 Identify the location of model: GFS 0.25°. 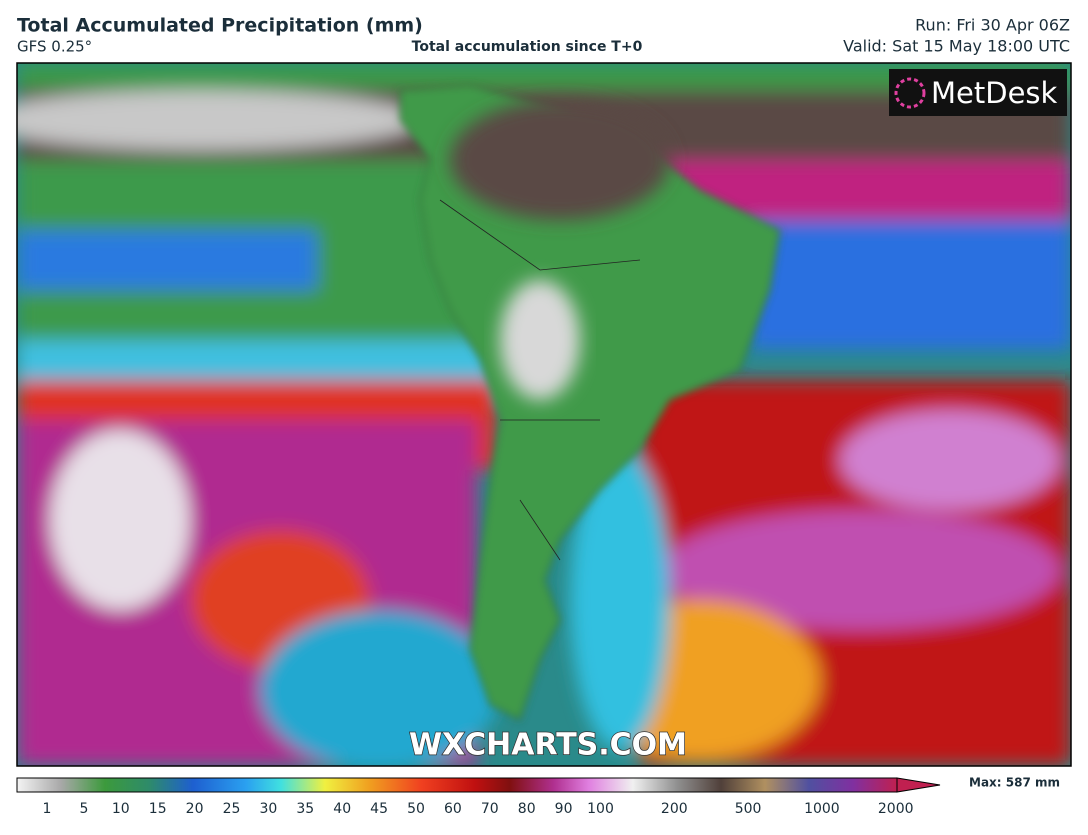
(54, 47).